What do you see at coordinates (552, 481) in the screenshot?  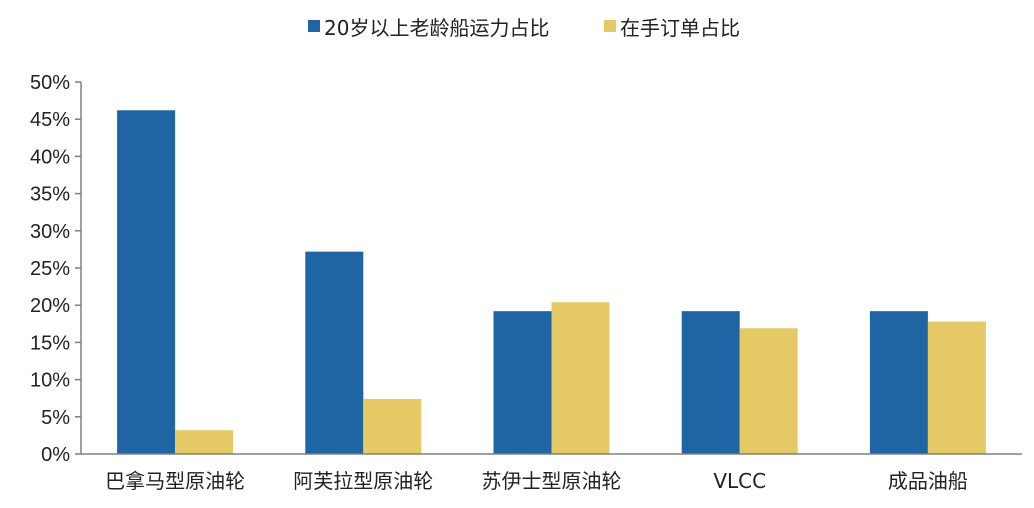 I see `x-category-label-3: 苏伊士型原油轮` at bounding box center [552, 481].